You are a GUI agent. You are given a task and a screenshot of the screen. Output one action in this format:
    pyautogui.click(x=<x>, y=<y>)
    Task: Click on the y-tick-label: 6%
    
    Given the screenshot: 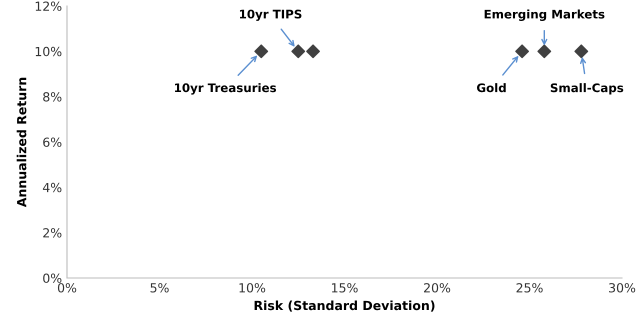 What is the action you would take?
    pyautogui.click(x=52, y=142)
    